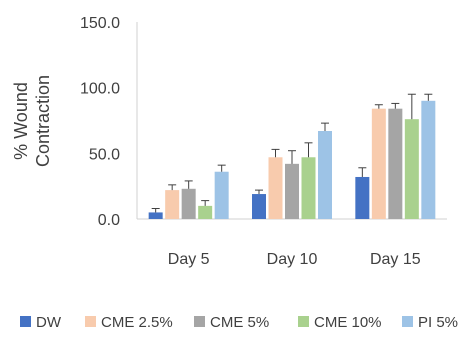 This screenshot has height=337, width=467. I want to click on legend-label: CME 10%, so click(348, 322).